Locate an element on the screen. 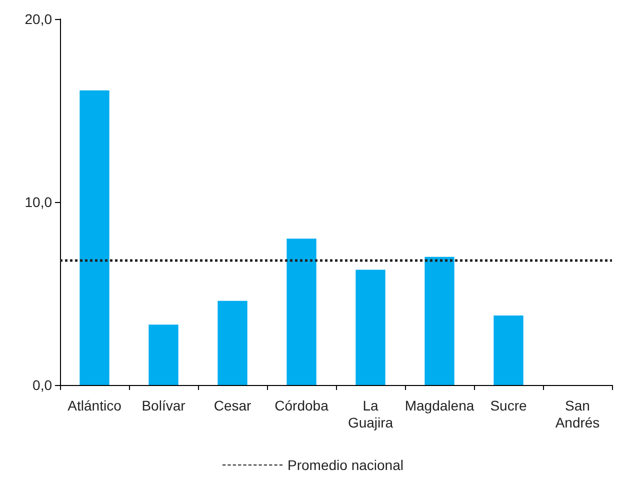 Image resolution: width=626 pixels, height=479 pixels. y-tick-label: 20,0 is located at coordinates (38, 19).